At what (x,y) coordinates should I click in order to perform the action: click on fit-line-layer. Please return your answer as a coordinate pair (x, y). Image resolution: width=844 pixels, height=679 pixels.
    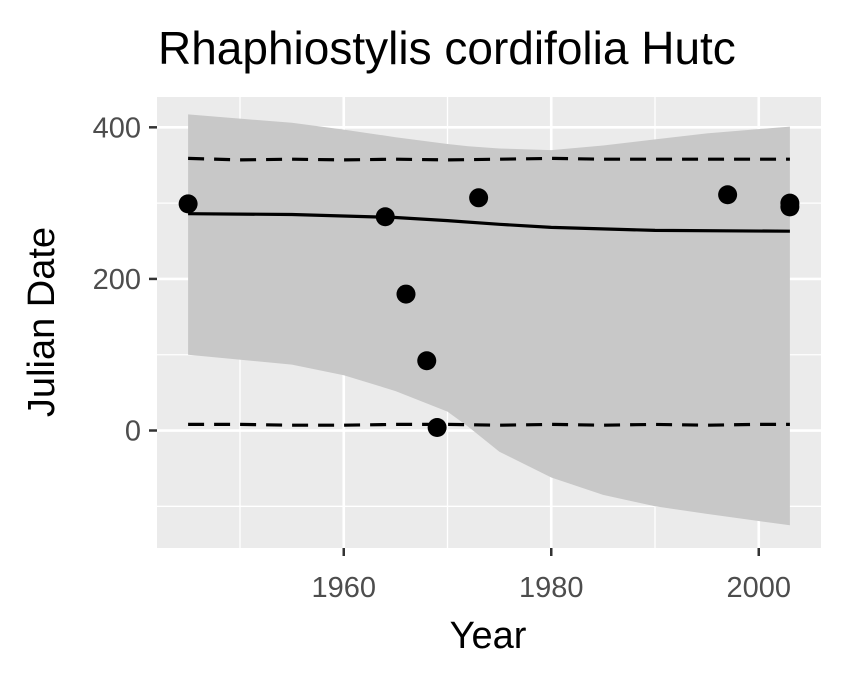
    Looking at the image, I should click on (489, 222).